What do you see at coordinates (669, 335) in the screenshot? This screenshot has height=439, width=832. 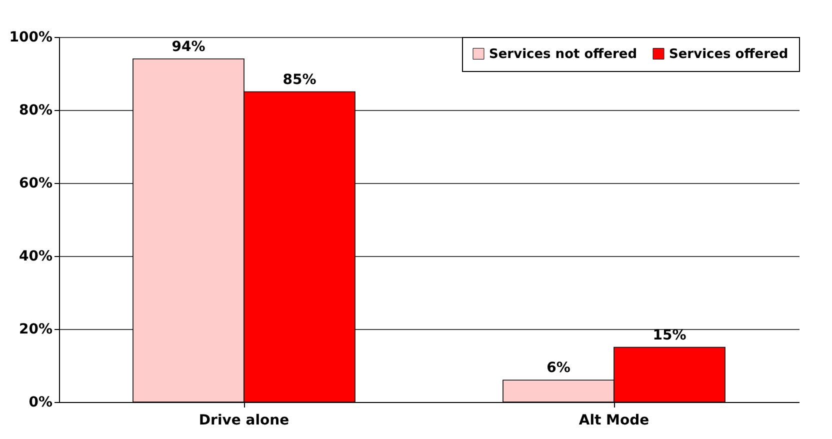 I see `data-label: 15%` at bounding box center [669, 335].